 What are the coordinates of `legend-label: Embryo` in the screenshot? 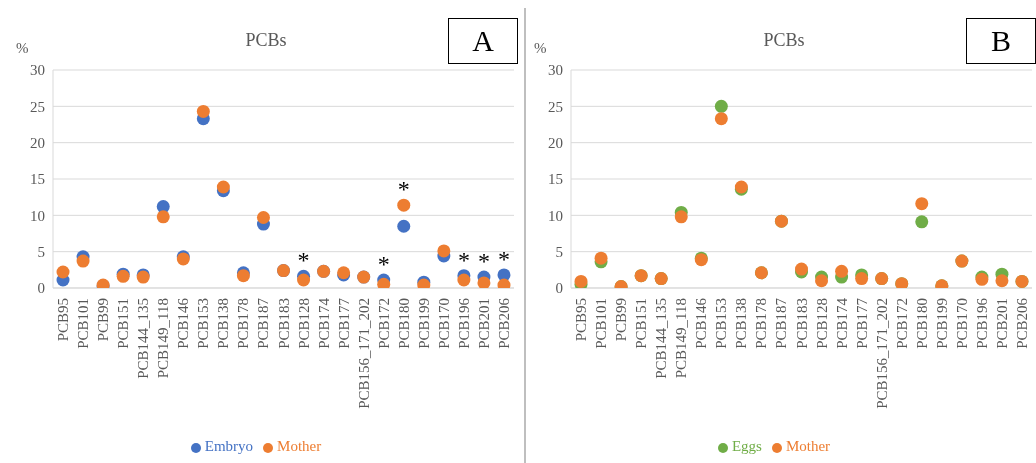 It's located at (229, 446).